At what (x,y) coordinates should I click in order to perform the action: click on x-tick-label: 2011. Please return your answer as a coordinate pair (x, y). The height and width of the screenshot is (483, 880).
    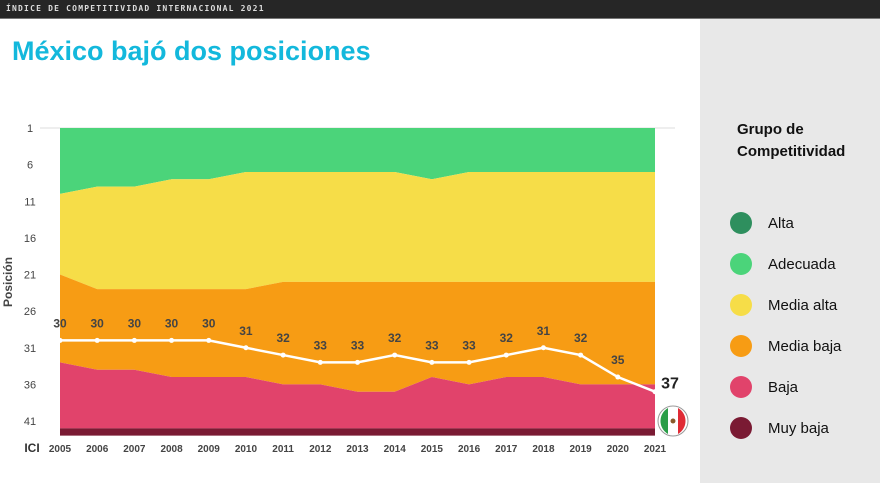
    Looking at the image, I should click on (283, 449).